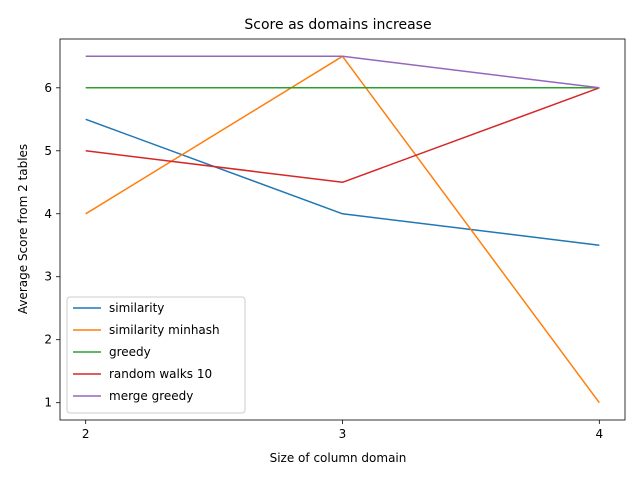  Describe the element at coordinates (160, 374) in the screenshot. I see `legend-label-3: random walks 10` at that location.